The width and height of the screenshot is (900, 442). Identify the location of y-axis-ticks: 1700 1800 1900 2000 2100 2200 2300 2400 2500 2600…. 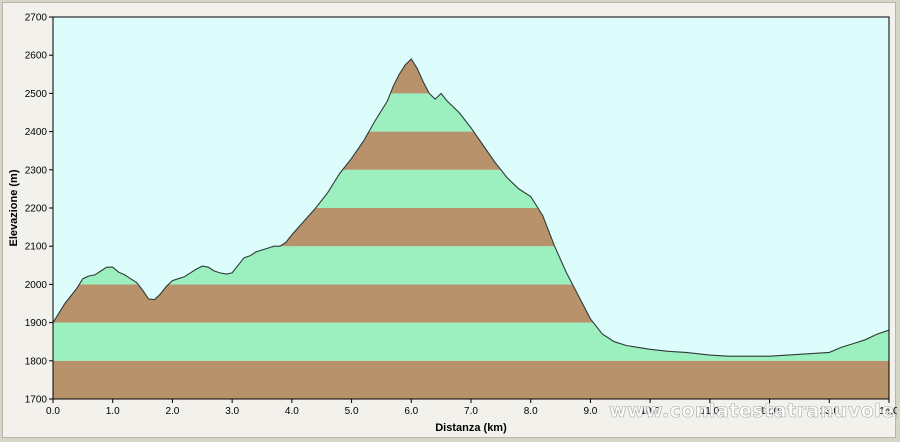
(39, 209).